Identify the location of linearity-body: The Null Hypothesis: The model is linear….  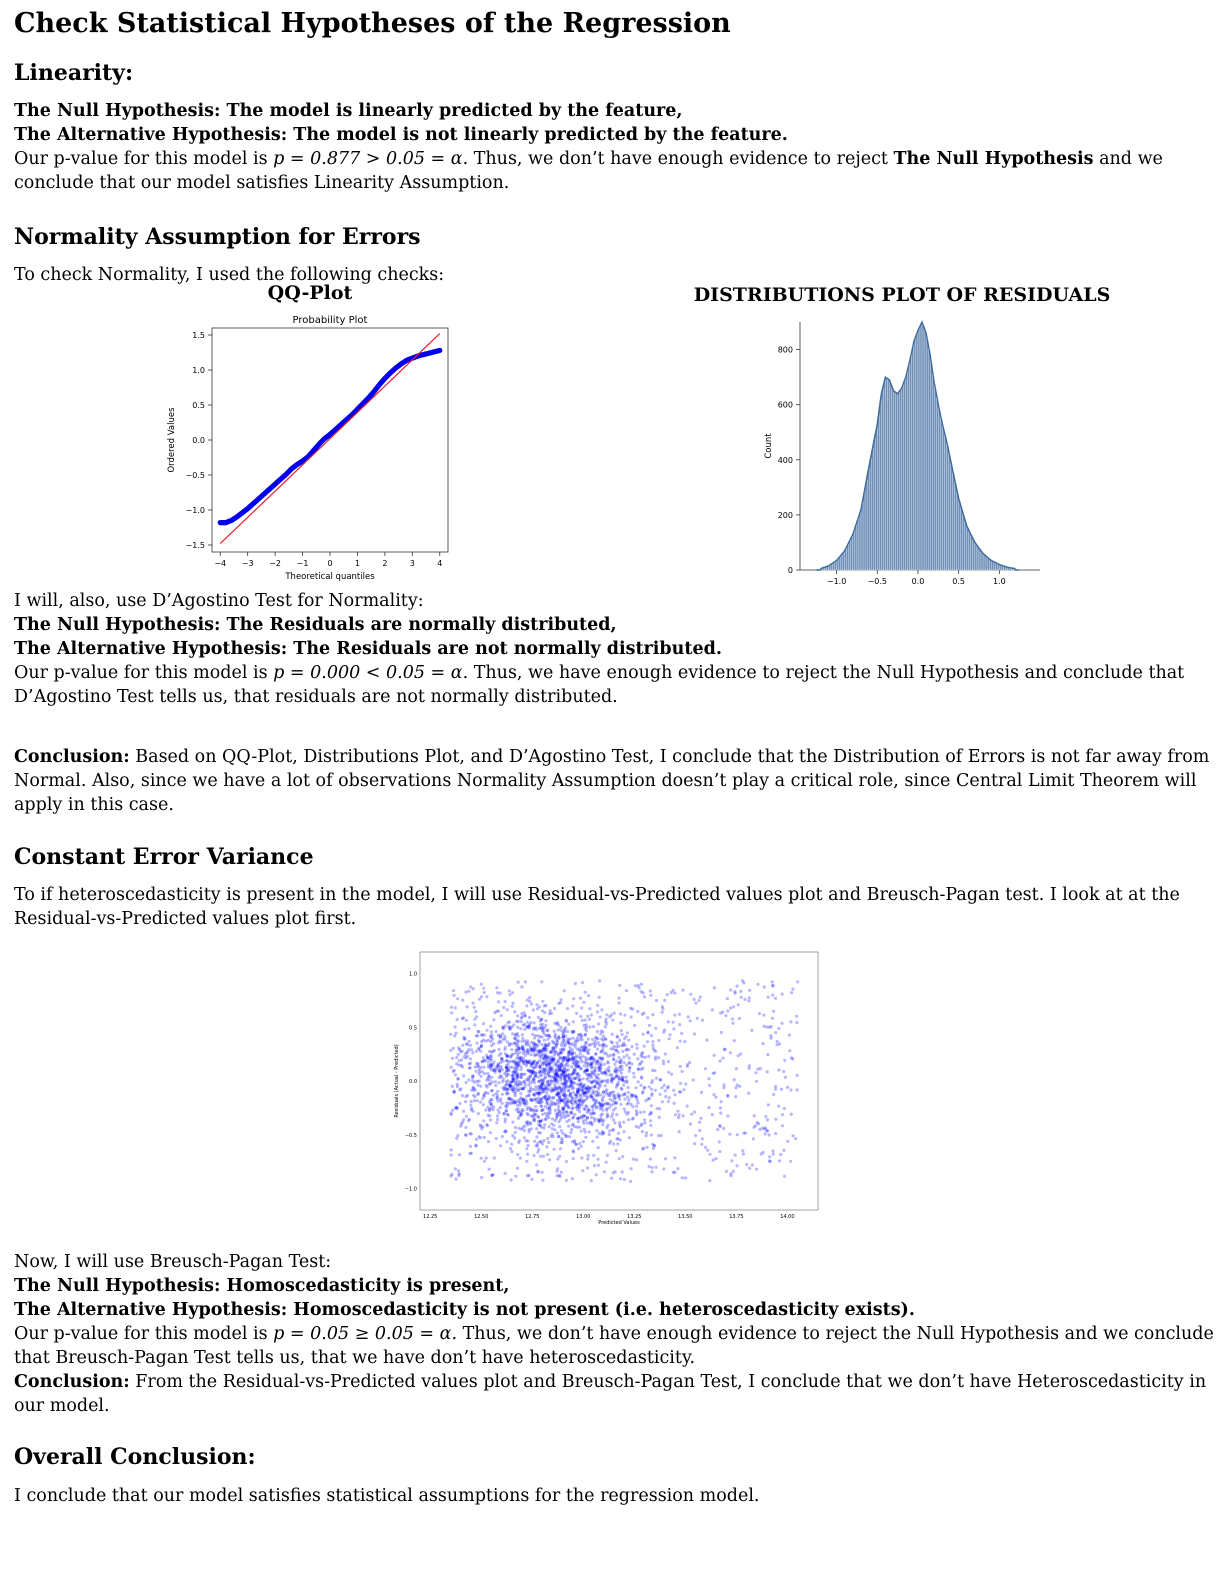
(606, 147).